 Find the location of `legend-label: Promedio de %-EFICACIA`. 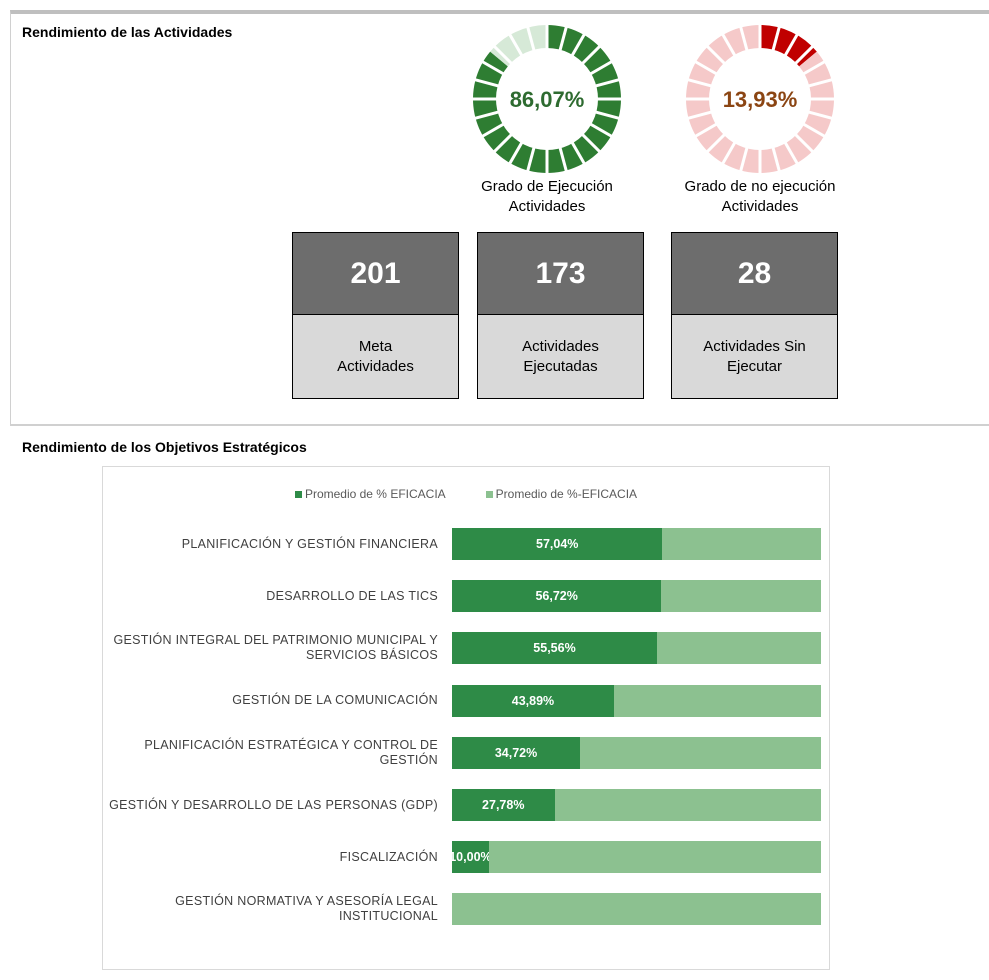

legend-label: Promedio de %-EFICACIA is located at coordinates (566, 494).